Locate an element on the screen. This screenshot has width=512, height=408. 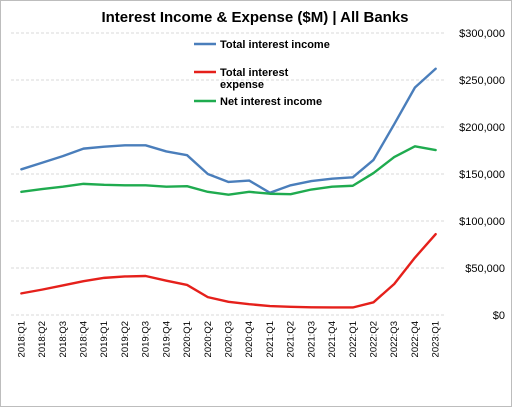
x-tick-label: 2019:Q2 is located at coordinates (125, 339).